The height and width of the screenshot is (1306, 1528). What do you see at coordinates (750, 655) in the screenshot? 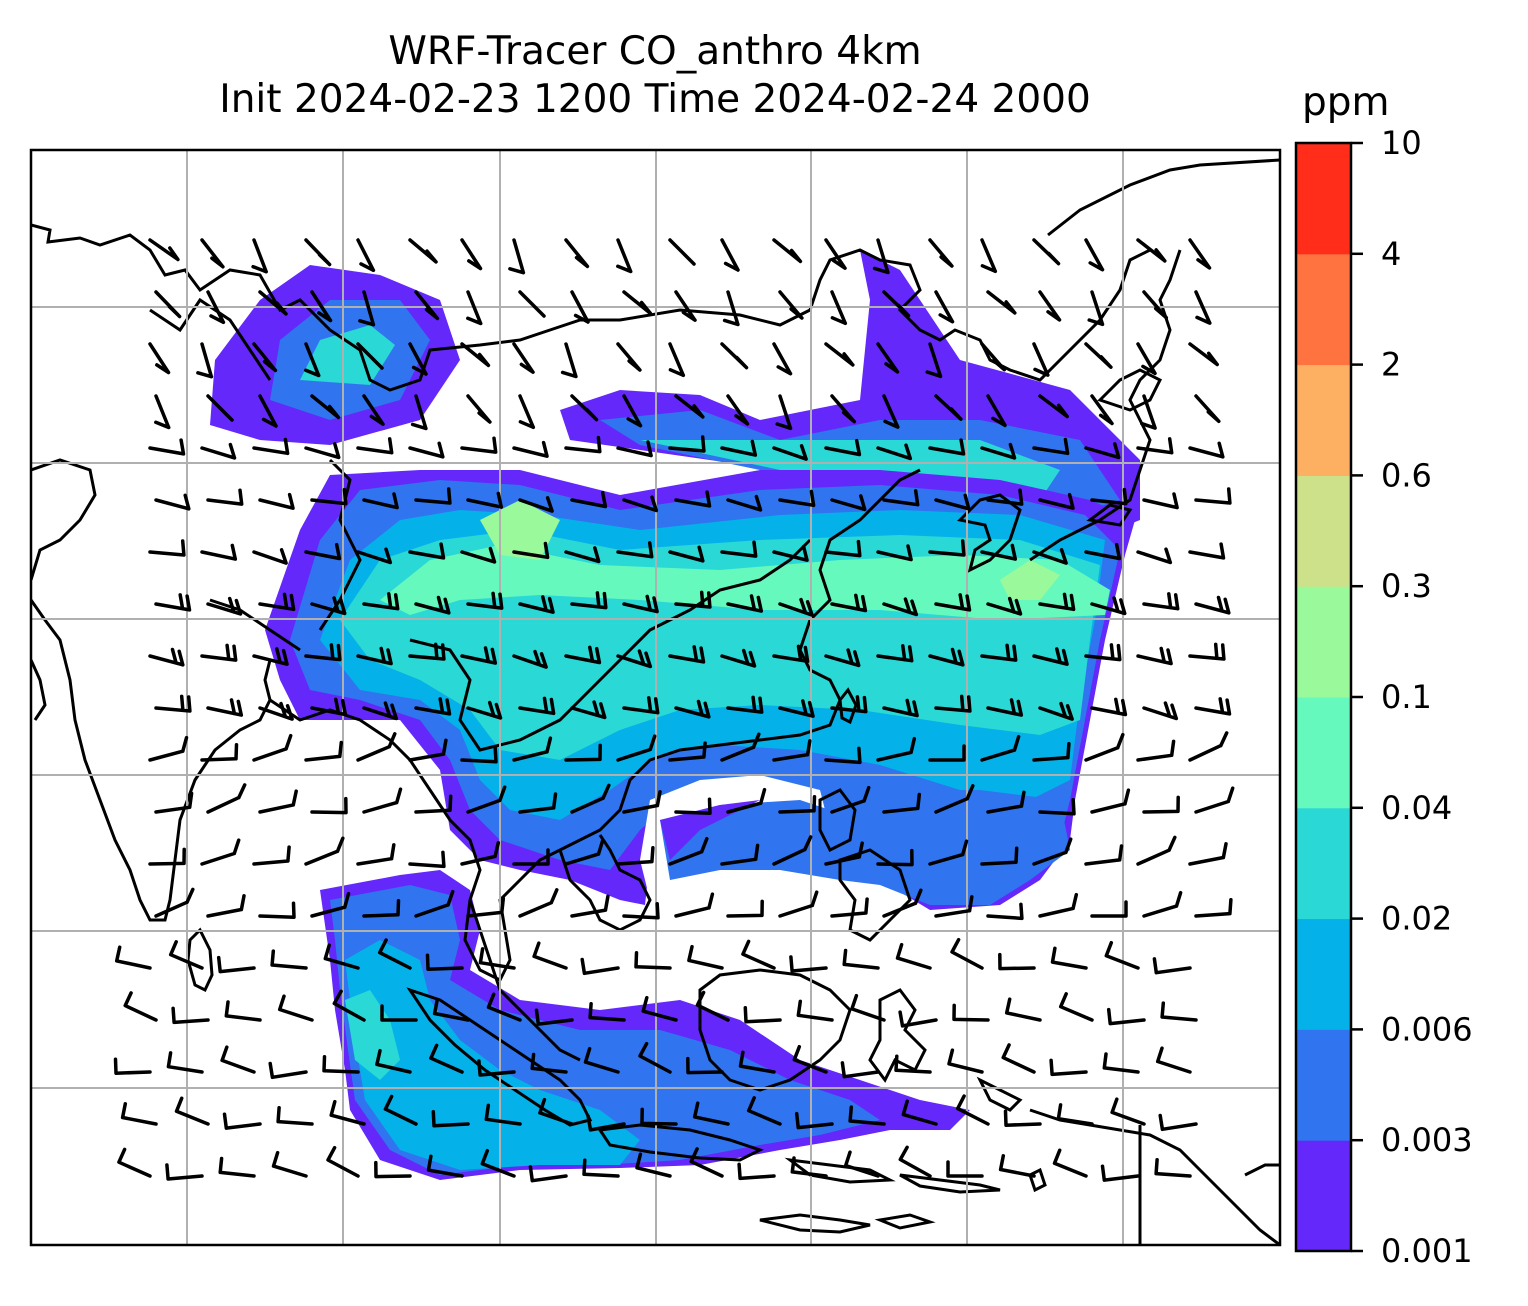
I see `coastline-indochina` at bounding box center [750, 655].